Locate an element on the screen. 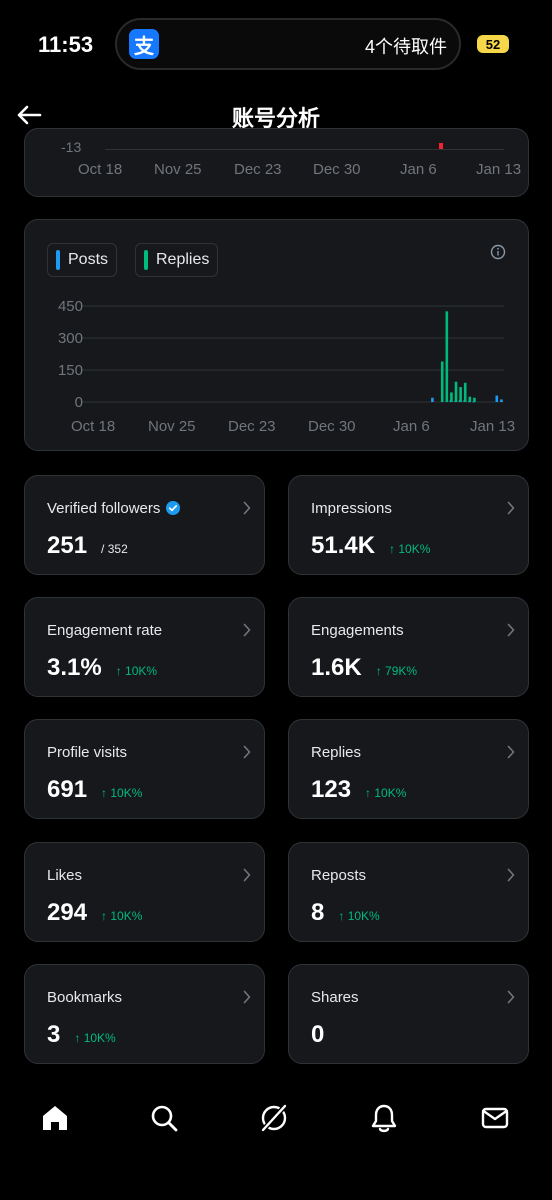 This screenshot has width=552, height=1200. y-tick-label: -13 is located at coordinates (71, 147).